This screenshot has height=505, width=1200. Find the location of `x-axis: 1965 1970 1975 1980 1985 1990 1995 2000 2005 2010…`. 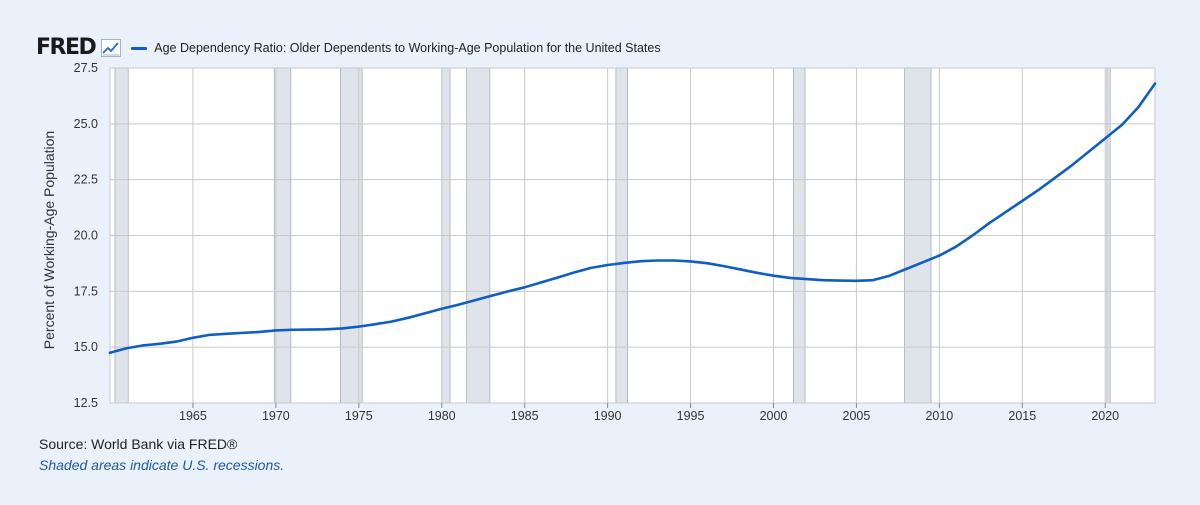

x-axis: 1965 1970 1975 1980 1985 1990 1995 2000 2005 2010… is located at coordinates (649, 413).